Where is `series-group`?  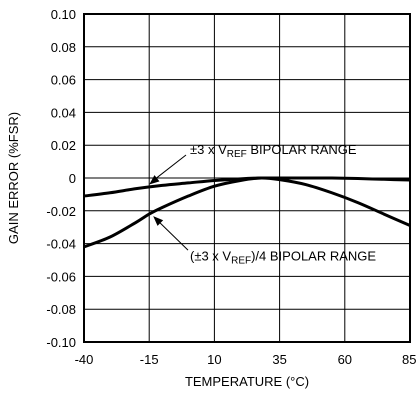
series-group is located at coordinates (247, 212).